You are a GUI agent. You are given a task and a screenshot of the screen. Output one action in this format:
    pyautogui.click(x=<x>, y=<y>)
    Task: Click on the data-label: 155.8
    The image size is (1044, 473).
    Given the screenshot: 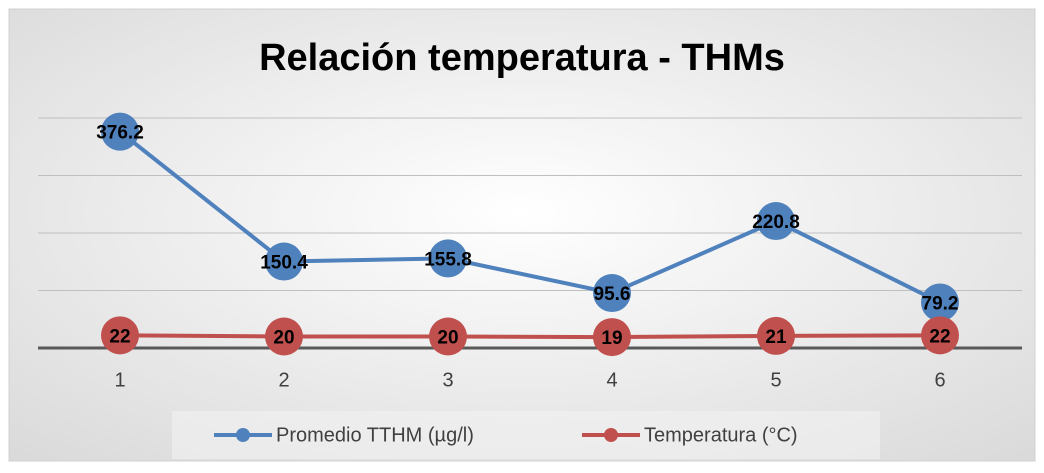 What is the action you would take?
    pyautogui.click(x=448, y=259)
    